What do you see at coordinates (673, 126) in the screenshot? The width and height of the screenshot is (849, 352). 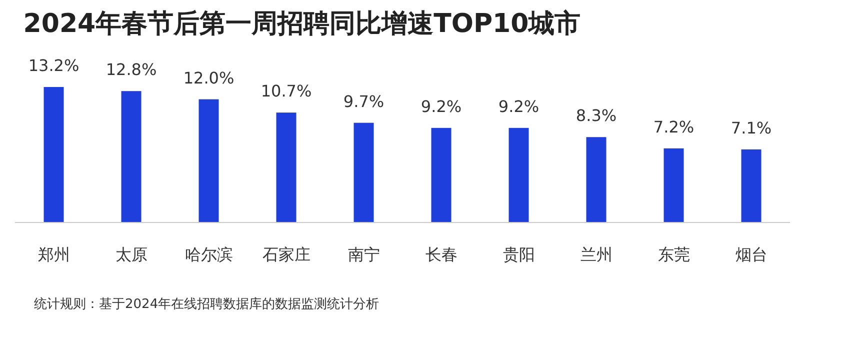 I see `data-label: 7.2%` at bounding box center [673, 126].